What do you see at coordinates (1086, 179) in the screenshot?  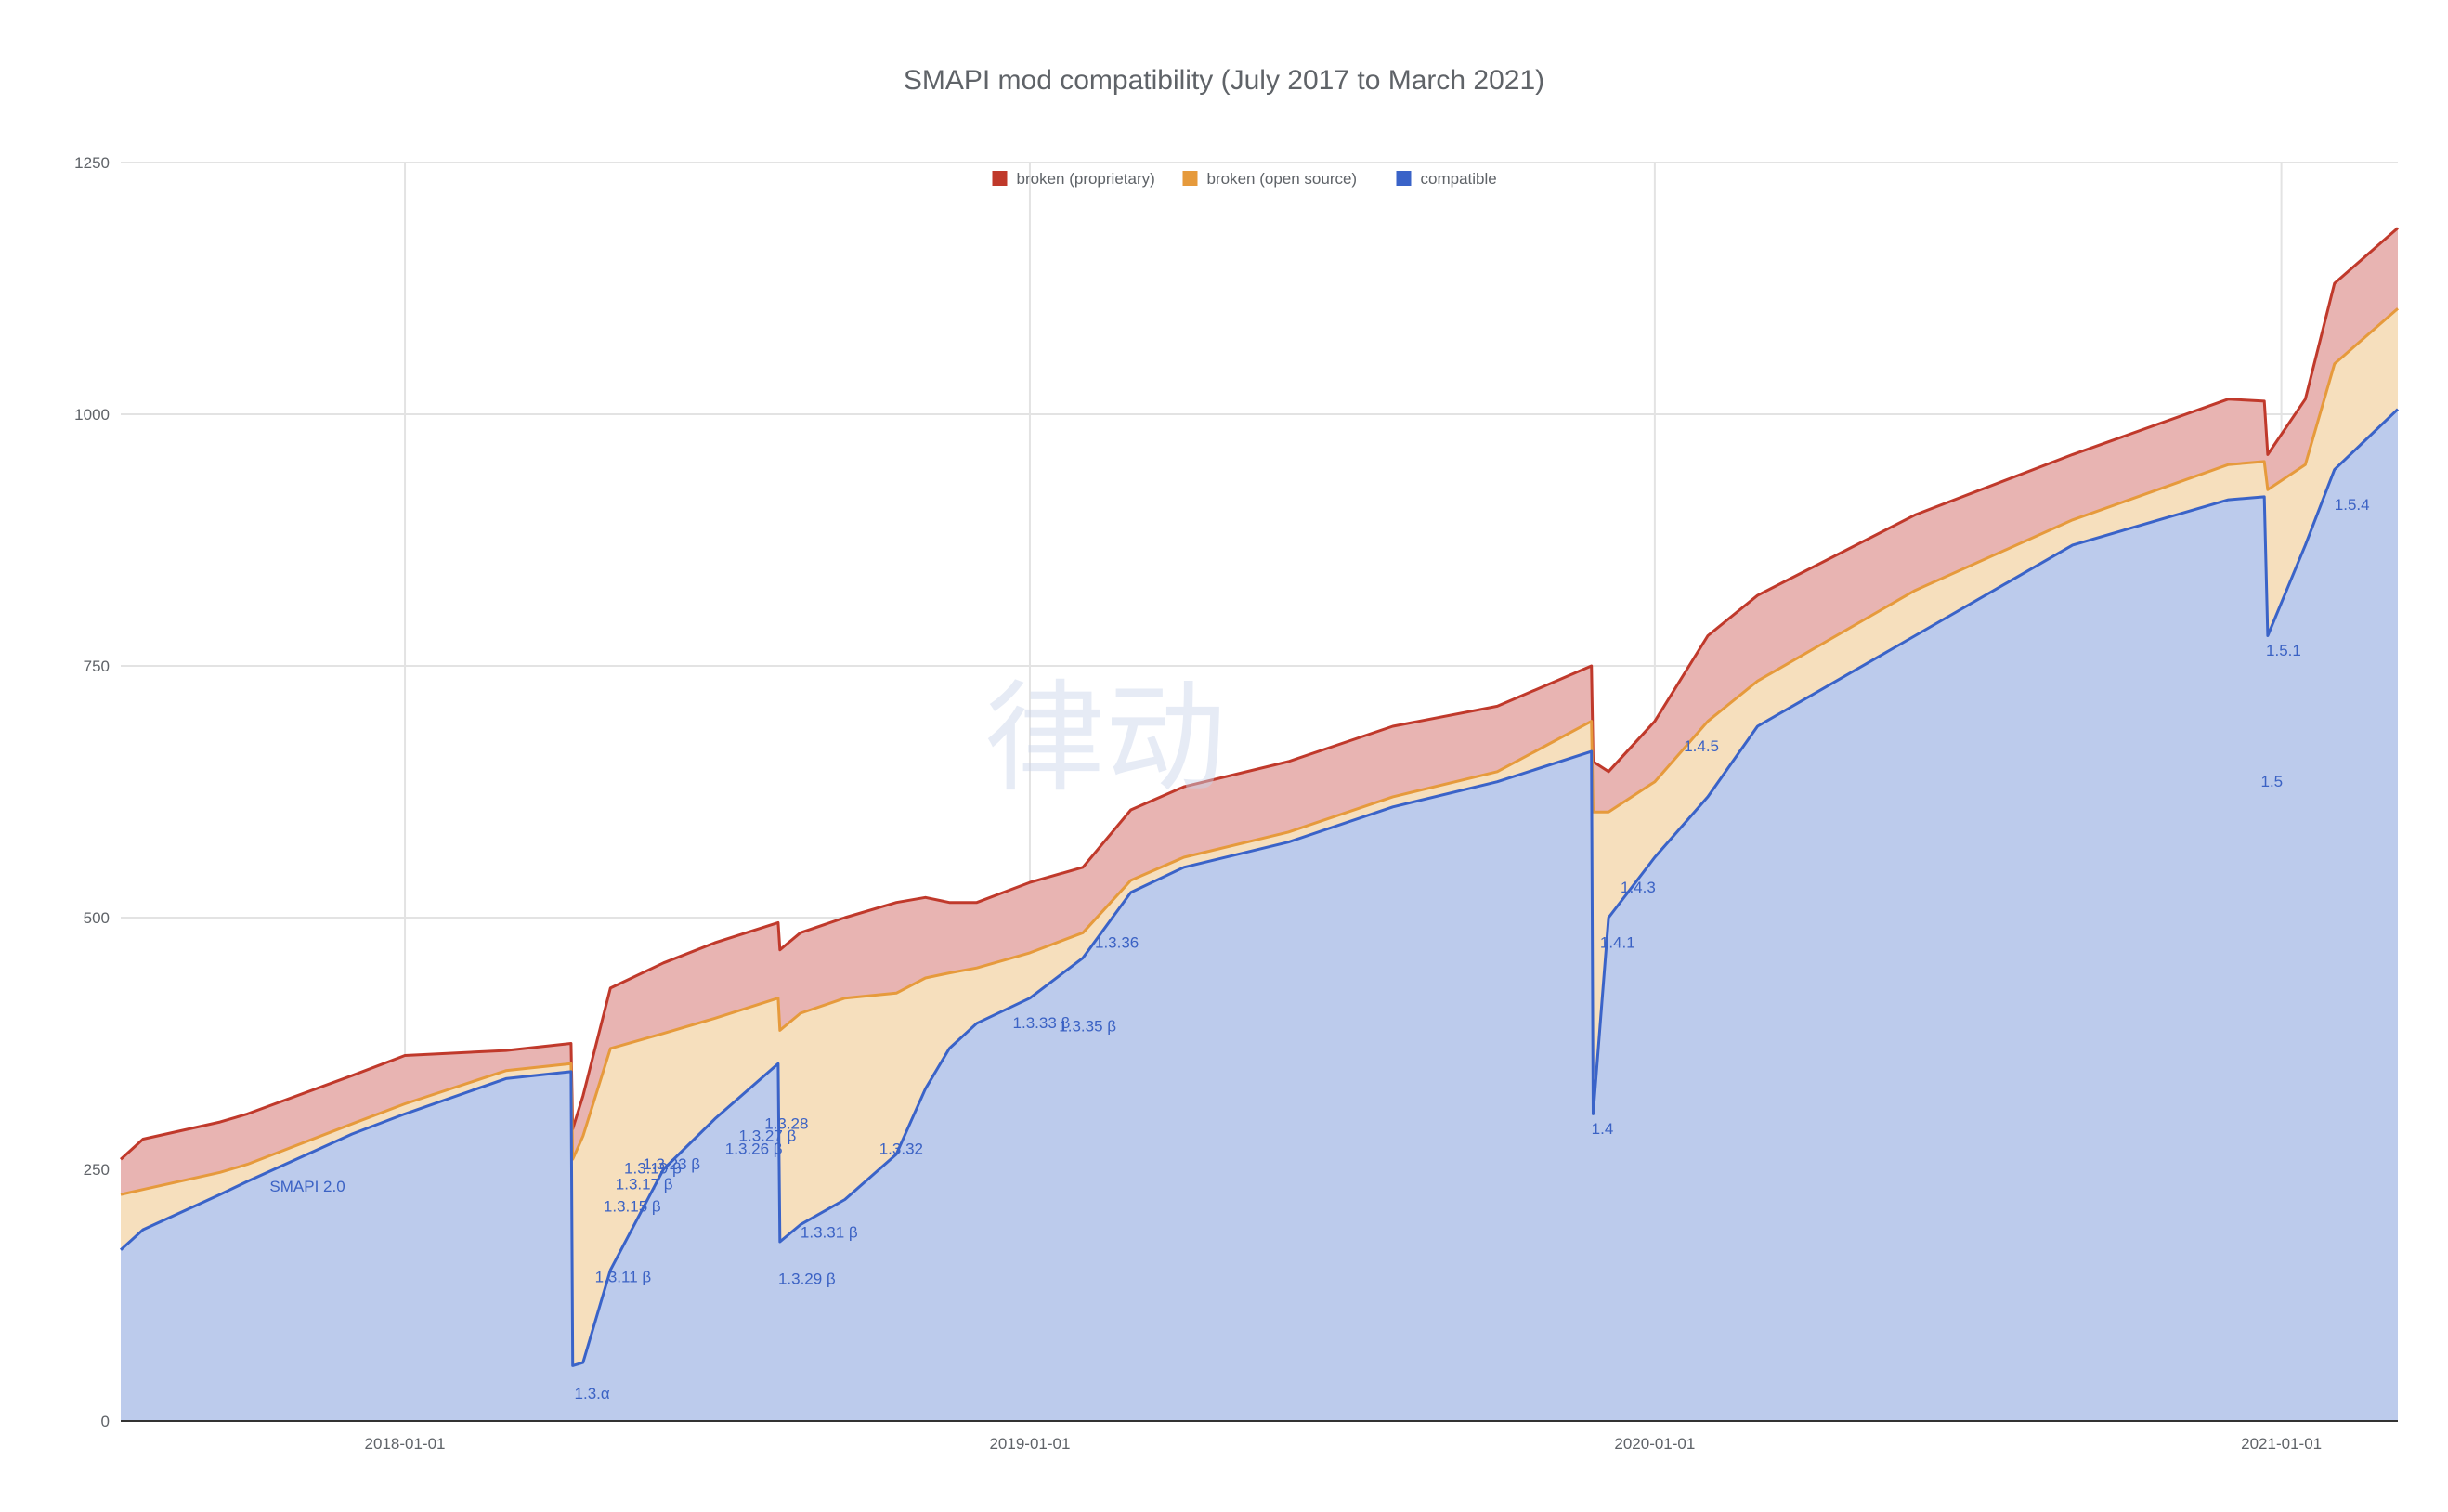 I see `legend-label-broken-proprietary: broken (proprietary)` at bounding box center [1086, 179].